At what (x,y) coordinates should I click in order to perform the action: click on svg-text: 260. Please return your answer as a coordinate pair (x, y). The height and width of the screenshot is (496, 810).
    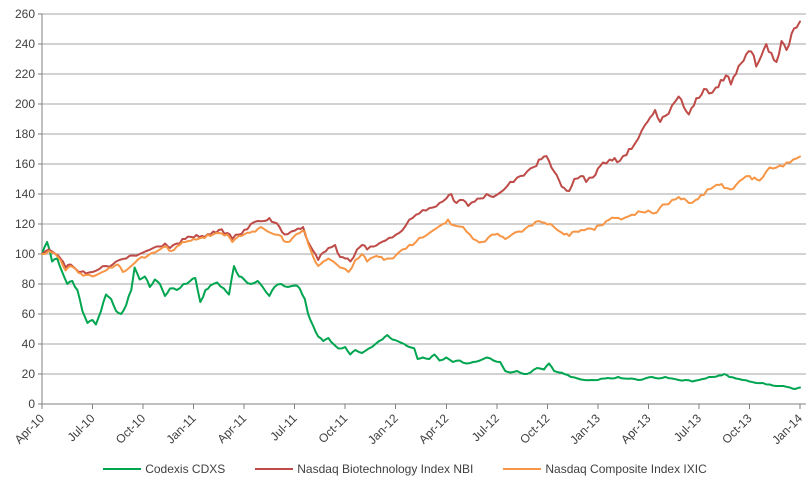
    Looking at the image, I should click on (25, 14).